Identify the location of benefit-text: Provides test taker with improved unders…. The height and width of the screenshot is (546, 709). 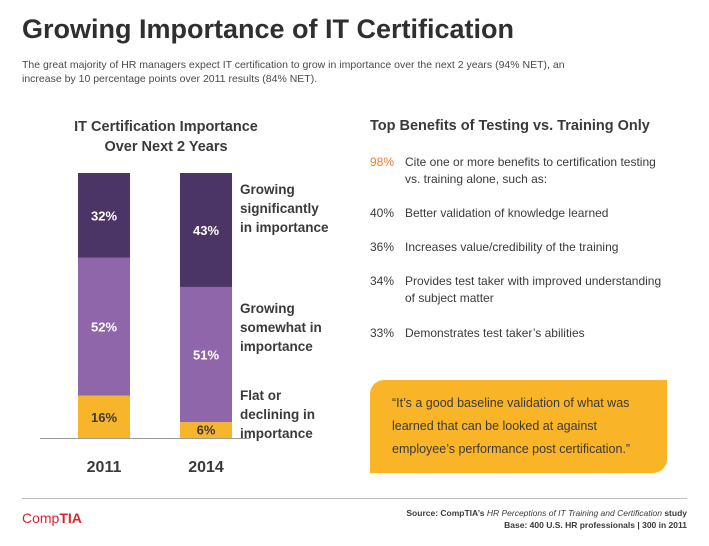
(533, 289).